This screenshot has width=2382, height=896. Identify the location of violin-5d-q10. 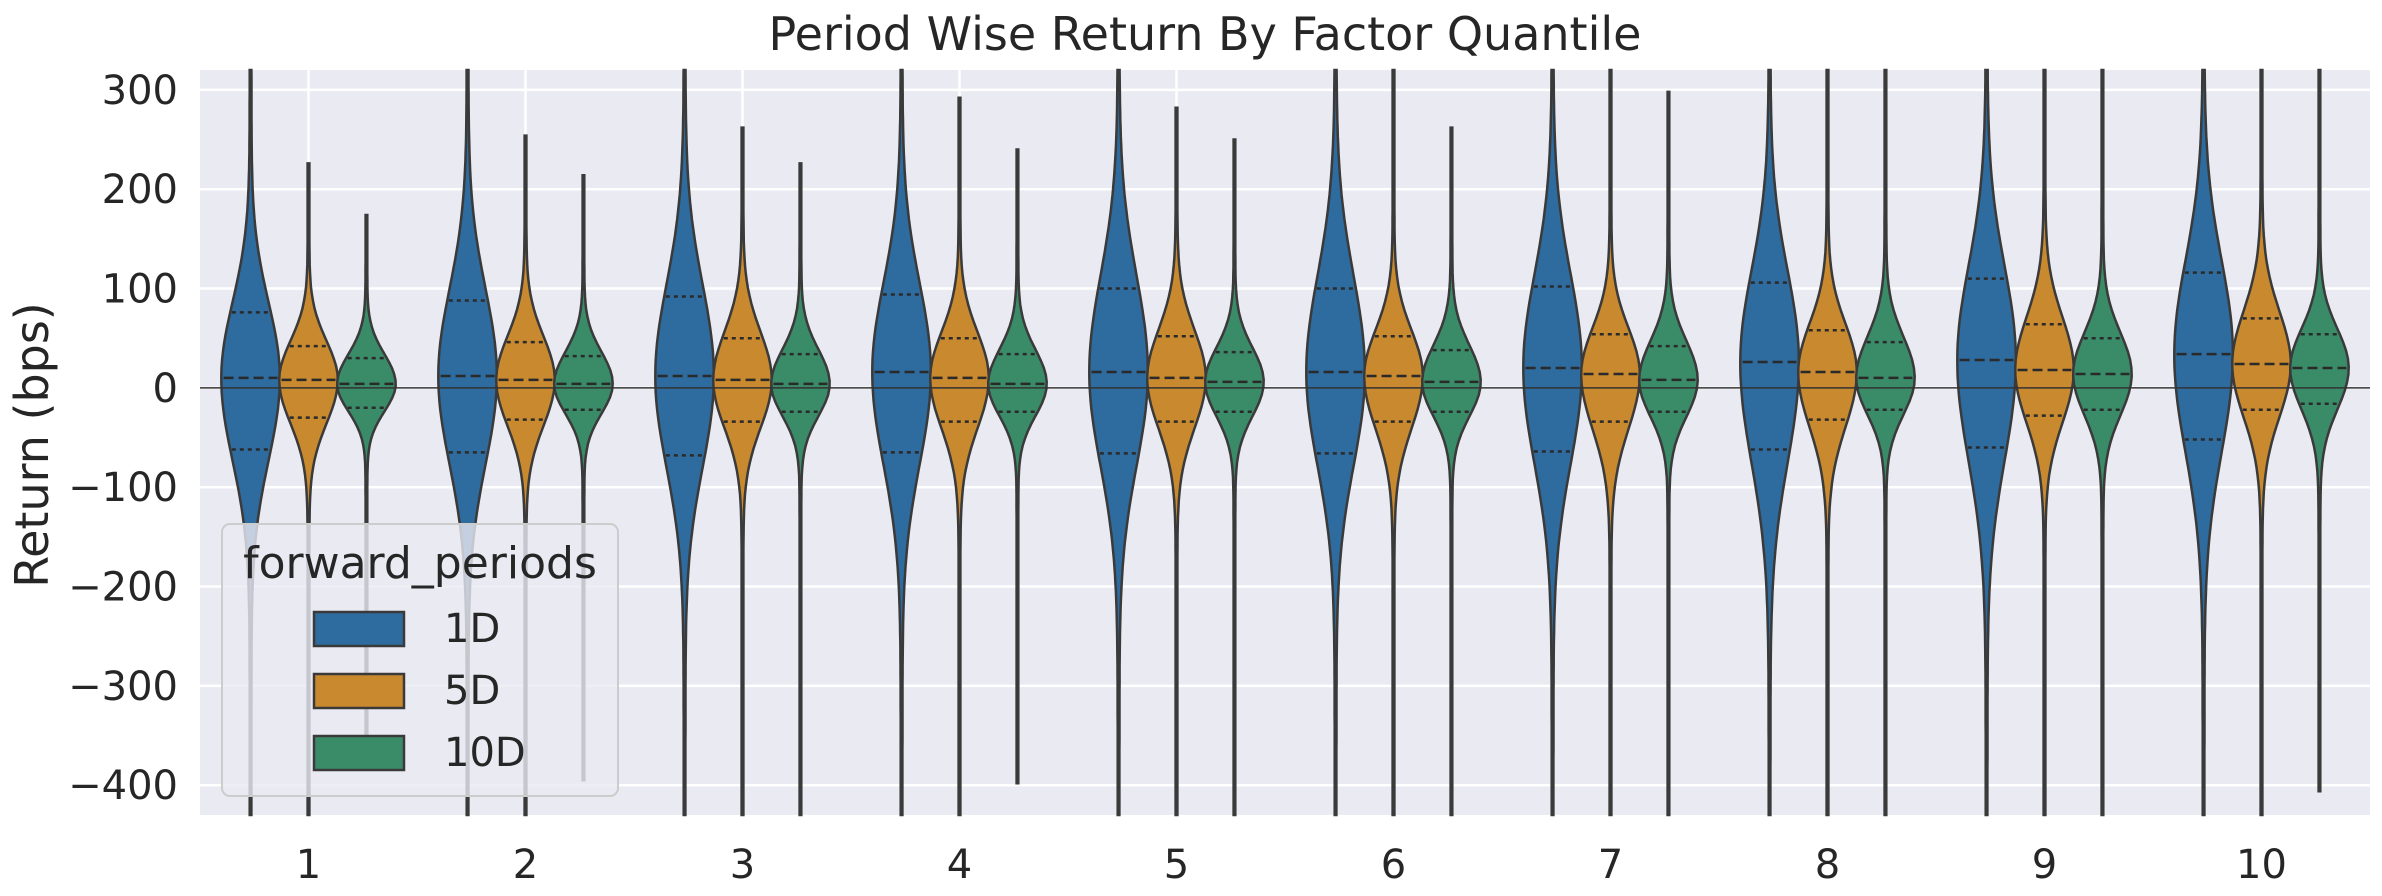
(2261, 442).